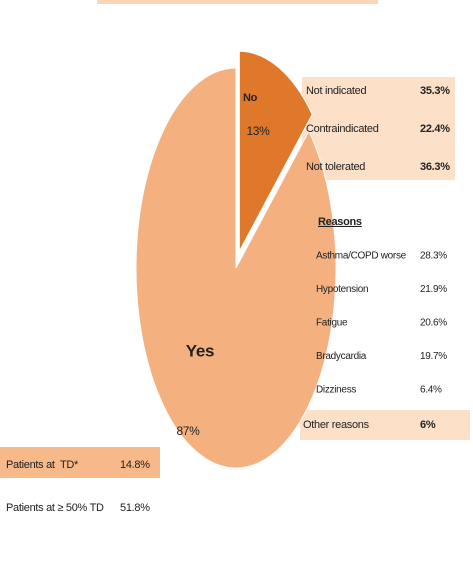  I want to click on row-value: 6%, so click(428, 425).